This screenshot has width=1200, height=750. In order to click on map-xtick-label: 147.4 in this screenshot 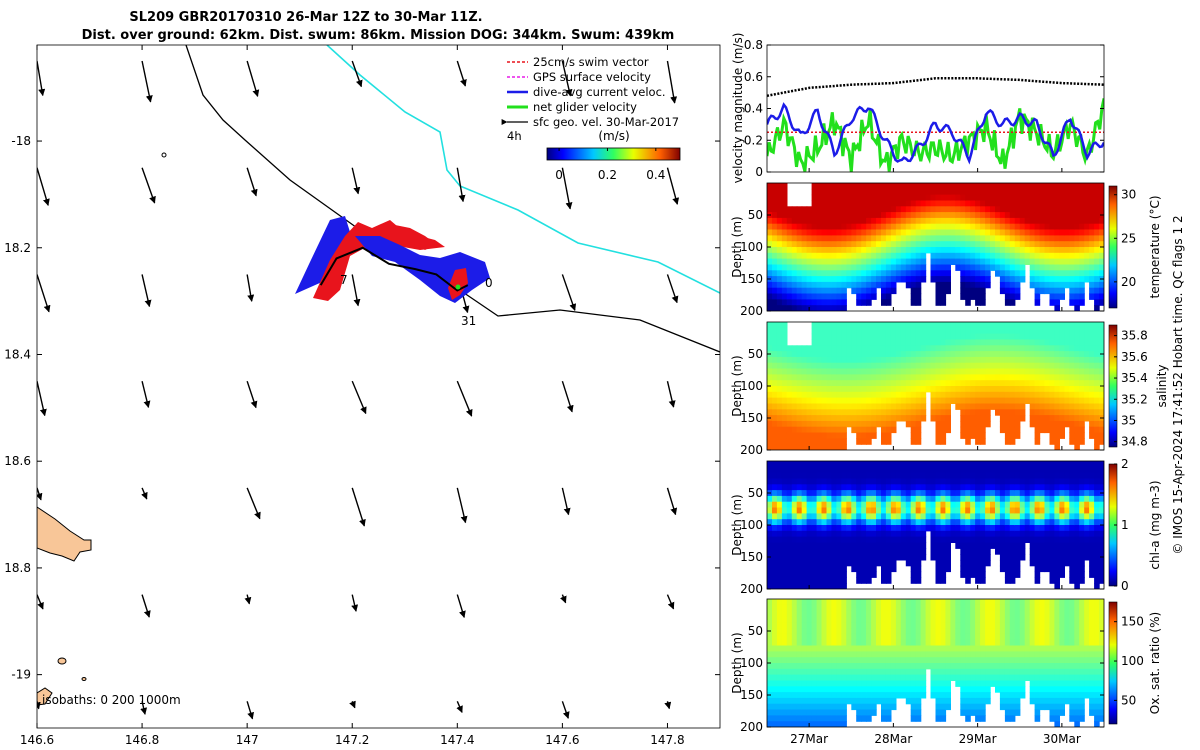, I will do `click(457, 740)`.